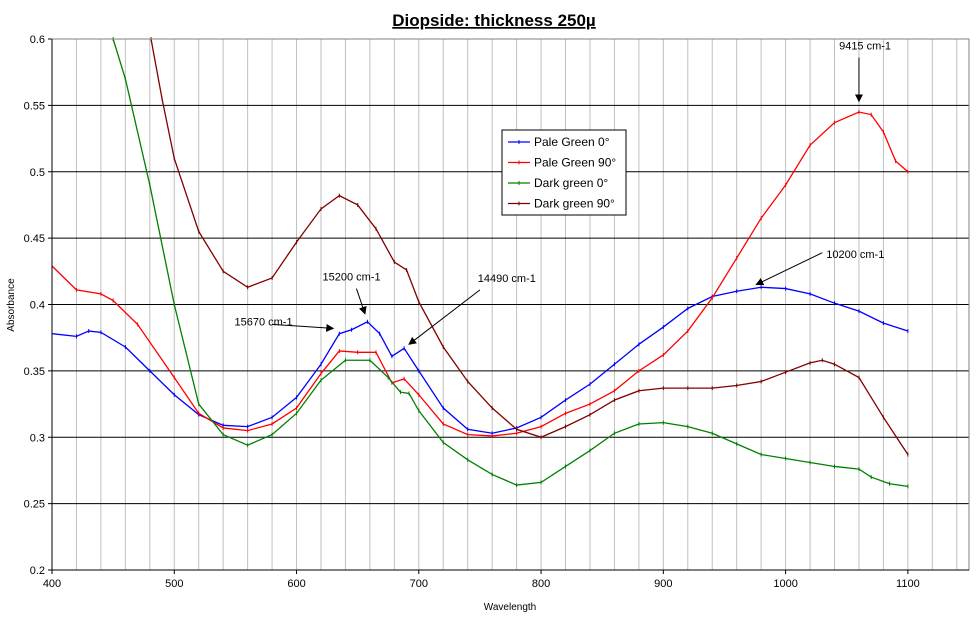 The height and width of the screenshot is (621, 979). Describe the element at coordinates (296, 584) in the screenshot. I see `x-tick-label: 600` at that location.